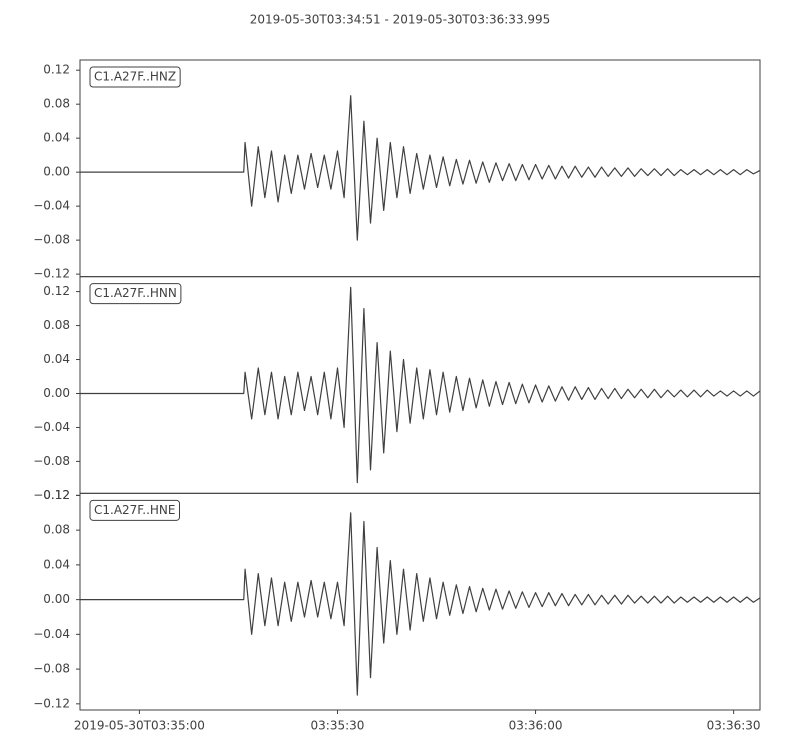  What do you see at coordinates (734, 726) in the screenshot?
I see `x-tick-label: 03:36:30` at bounding box center [734, 726].